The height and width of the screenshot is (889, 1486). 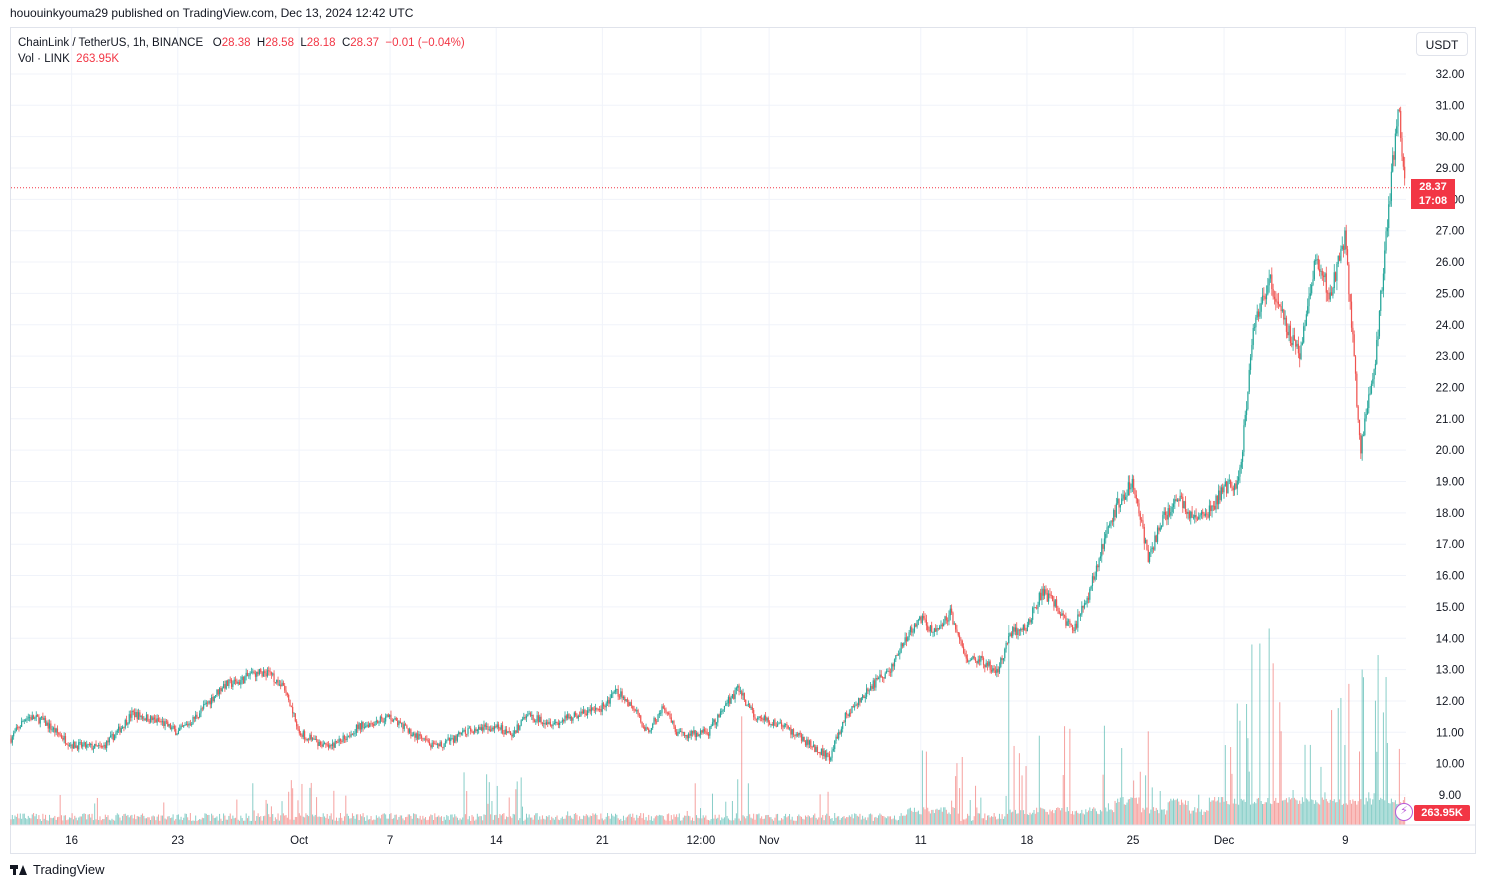 I want to click on close-value: 28.37, so click(x=365, y=43).